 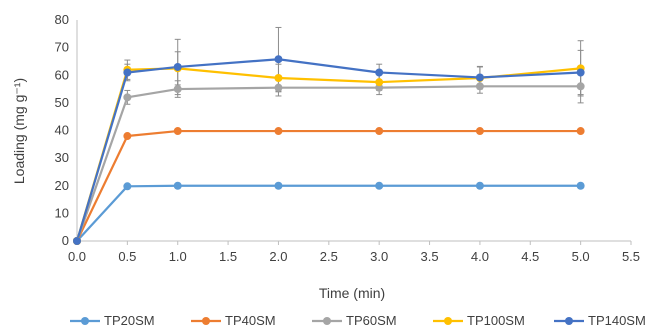 I want to click on x-tick-label: 5.0, so click(x=581, y=256).